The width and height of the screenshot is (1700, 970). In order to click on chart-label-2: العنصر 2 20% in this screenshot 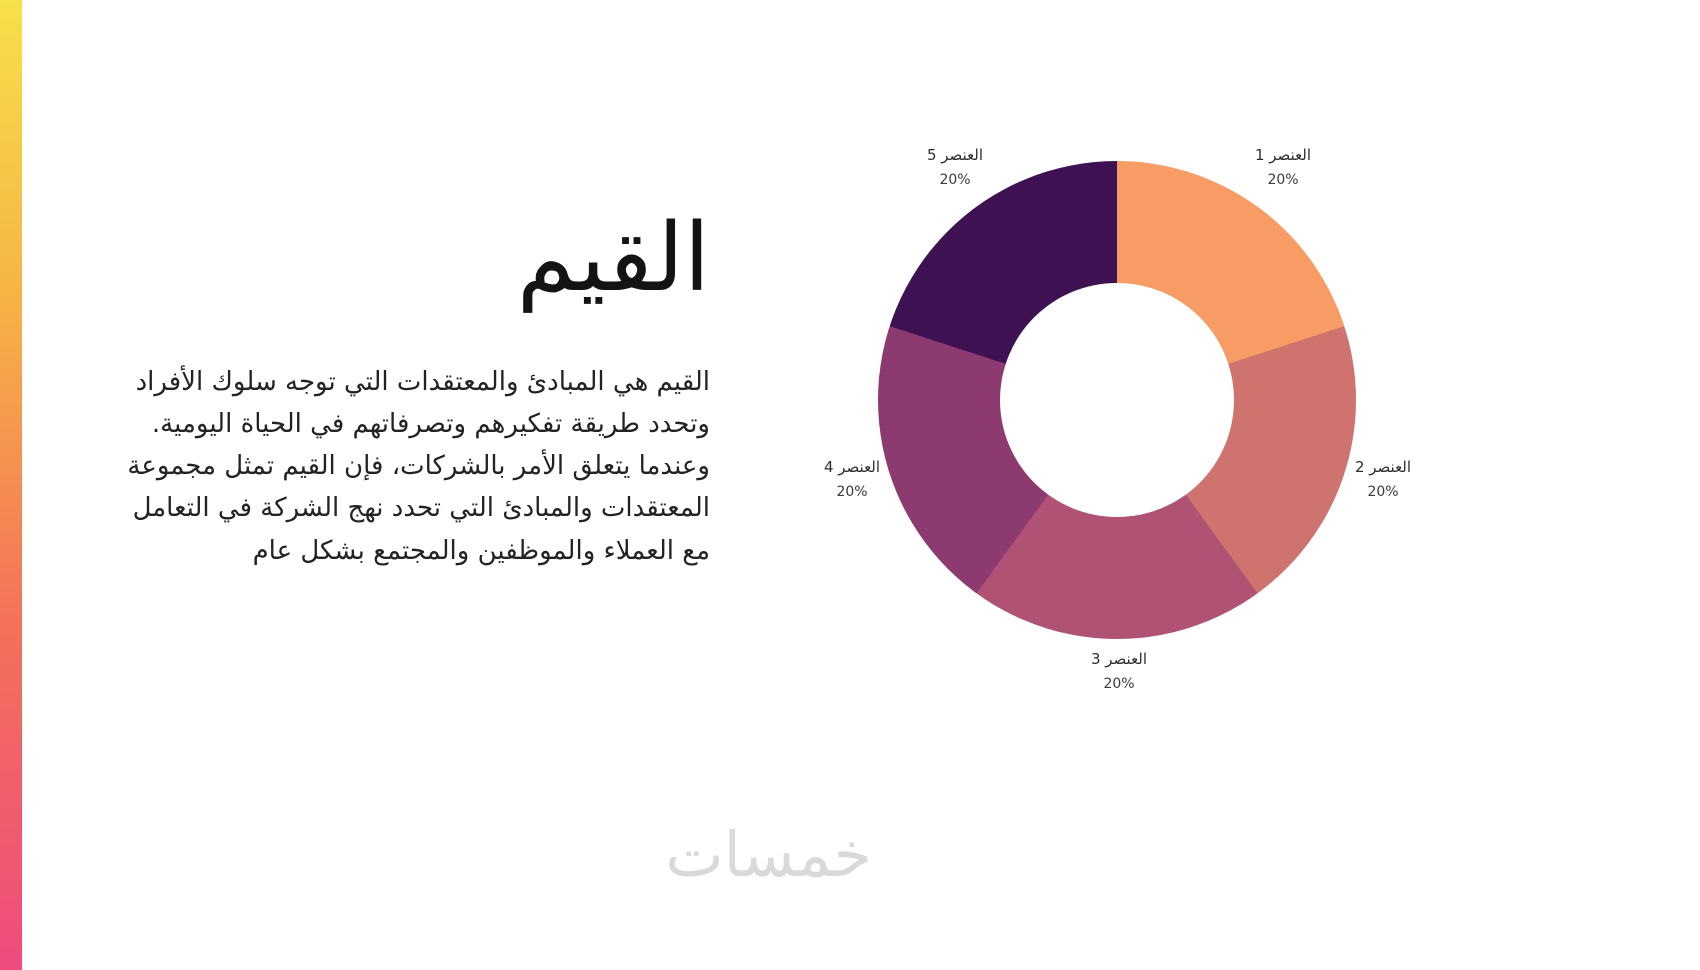, I will do `click(1383, 479)`.